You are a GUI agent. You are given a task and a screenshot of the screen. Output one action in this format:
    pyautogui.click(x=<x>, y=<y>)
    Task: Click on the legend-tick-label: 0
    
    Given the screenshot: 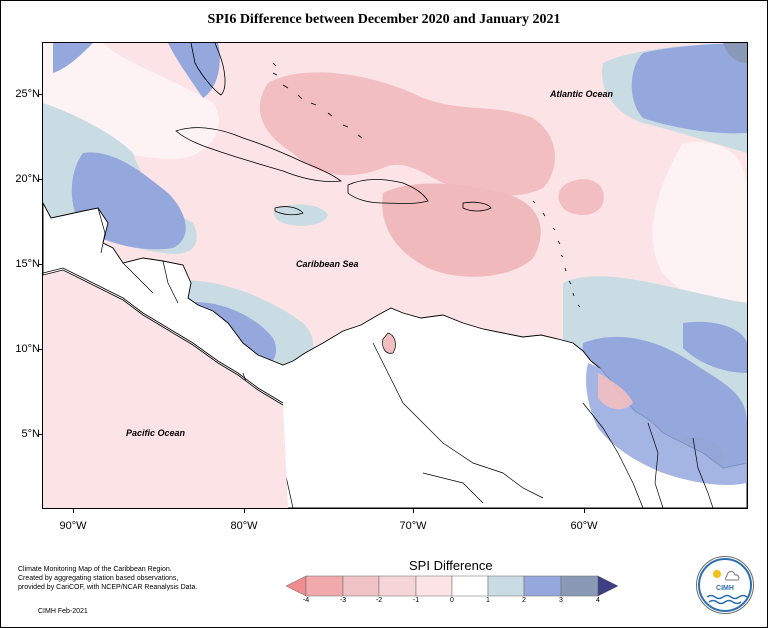 What is the action you would take?
    pyautogui.click(x=452, y=600)
    